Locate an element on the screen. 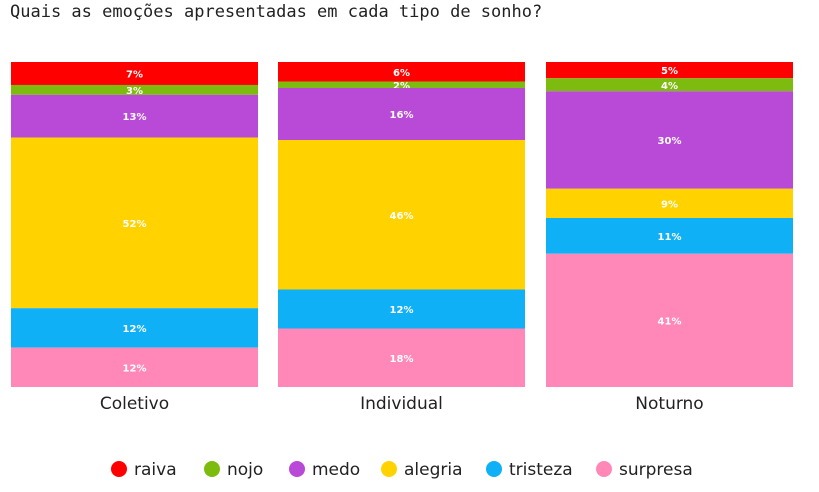 The height and width of the screenshot is (492, 819). legend-label-nojo: nojo is located at coordinates (245, 470).